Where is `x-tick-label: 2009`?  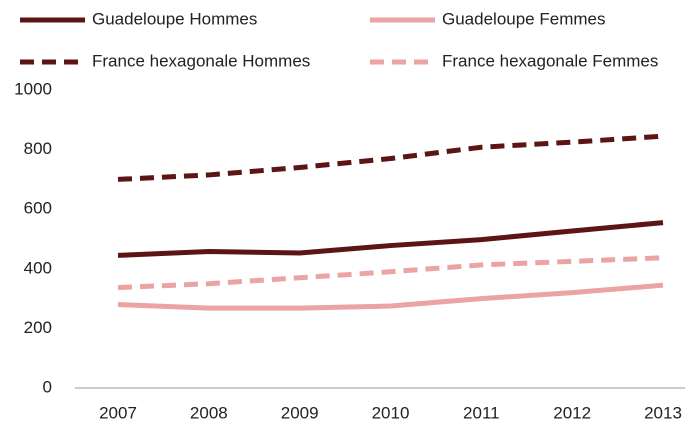
x-tick-label: 2009 is located at coordinates (300, 412).